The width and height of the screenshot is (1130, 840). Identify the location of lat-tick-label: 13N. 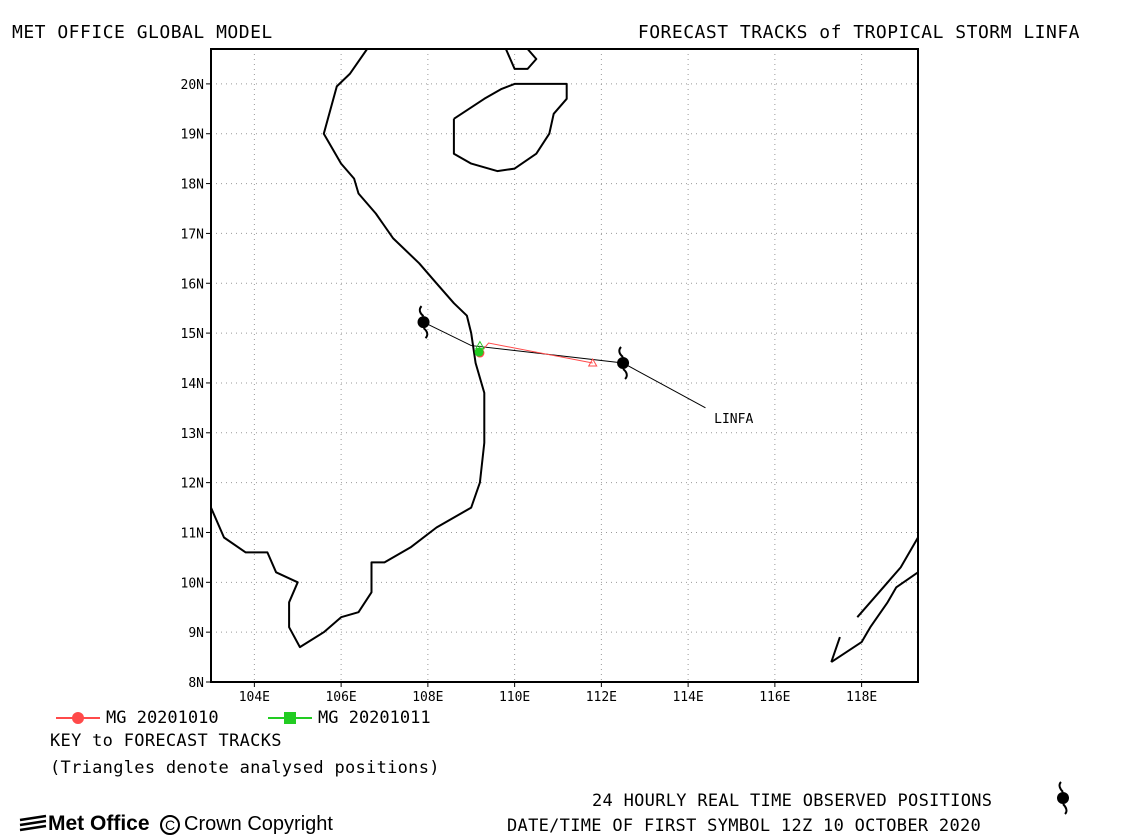
(192, 434).